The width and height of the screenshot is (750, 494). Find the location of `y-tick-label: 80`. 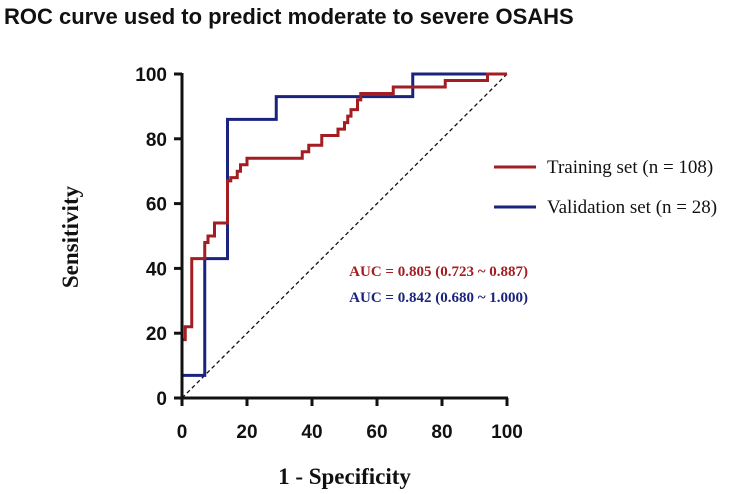

y-tick-label: 80 is located at coordinates (156, 140).